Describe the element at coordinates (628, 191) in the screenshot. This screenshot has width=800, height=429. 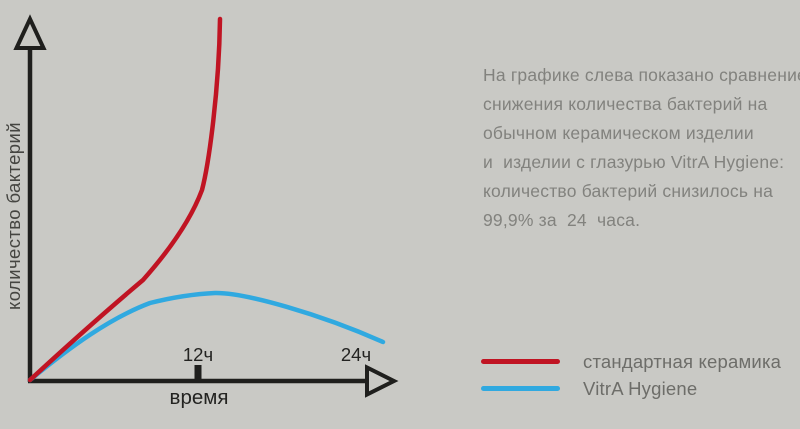
I see `annotation-line: количество бактерий снизилось на` at that location.